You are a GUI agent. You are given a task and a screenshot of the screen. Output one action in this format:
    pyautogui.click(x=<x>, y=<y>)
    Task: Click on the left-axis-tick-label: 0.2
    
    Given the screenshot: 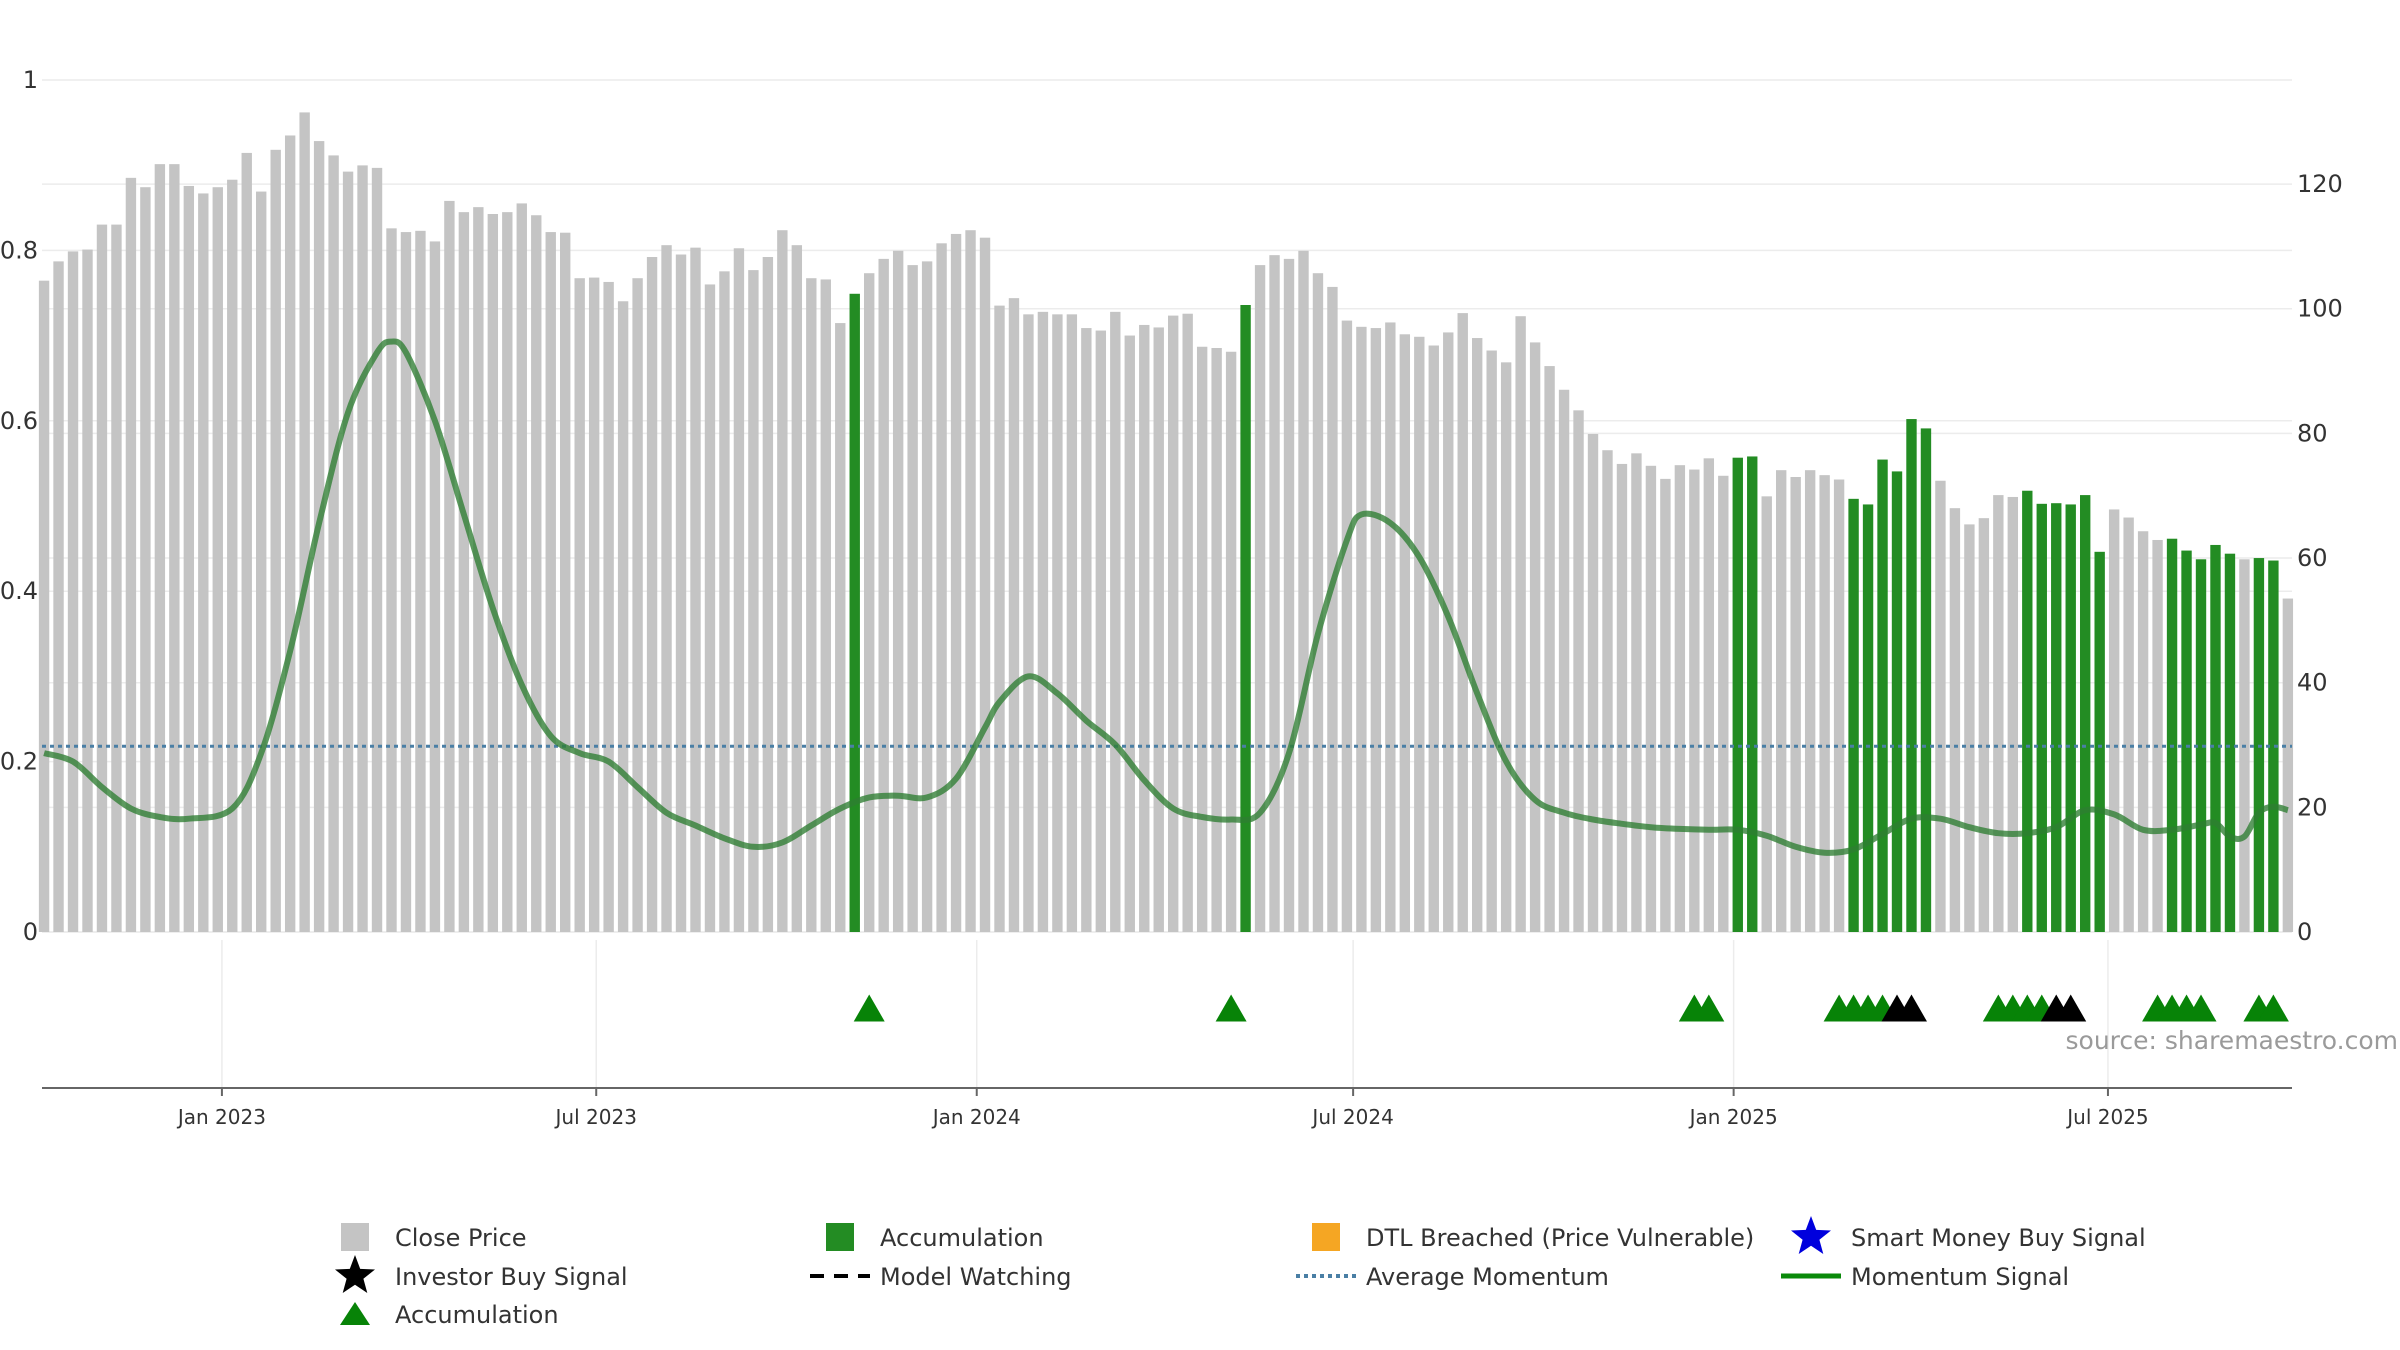 What is the action you would take?
    pyautogui.click(x=19, y=762)
    